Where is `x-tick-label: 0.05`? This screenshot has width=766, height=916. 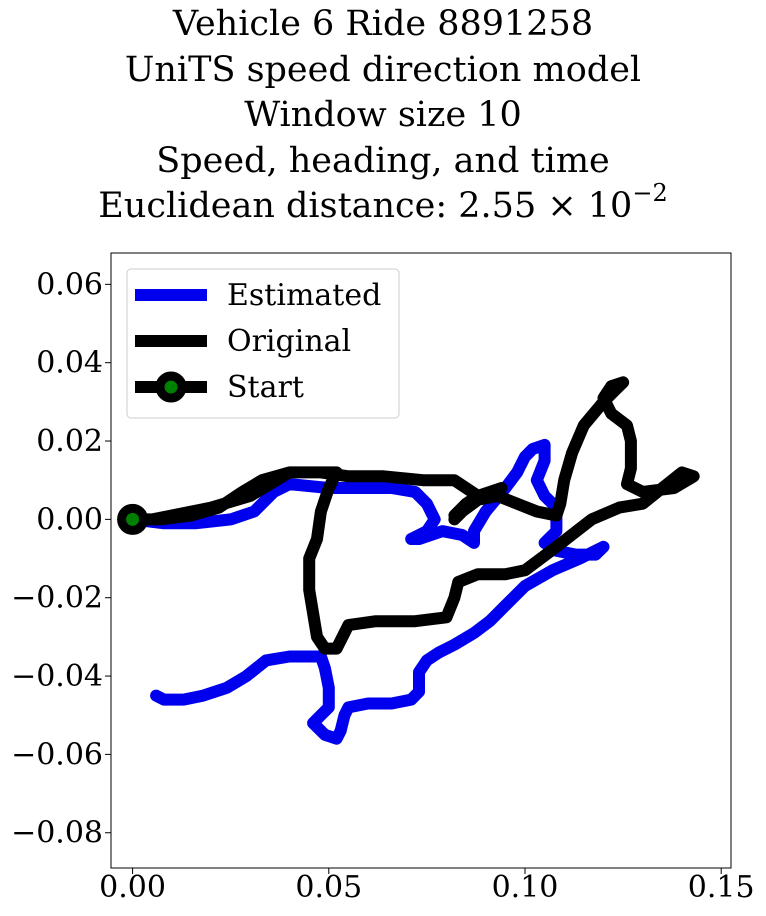
x-tick-label: 0.05 is located at coordinates (328, 887).